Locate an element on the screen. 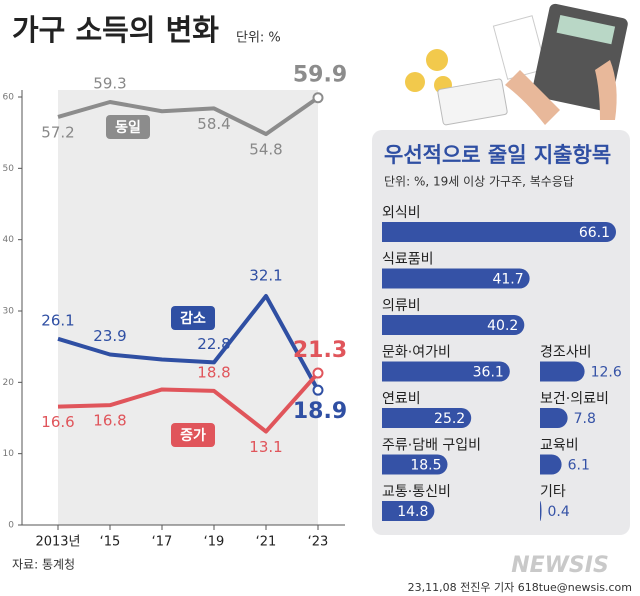 The height and width of the screenshot is (596, 640). value-label: 26.1 is located at coordinates (57, 320).